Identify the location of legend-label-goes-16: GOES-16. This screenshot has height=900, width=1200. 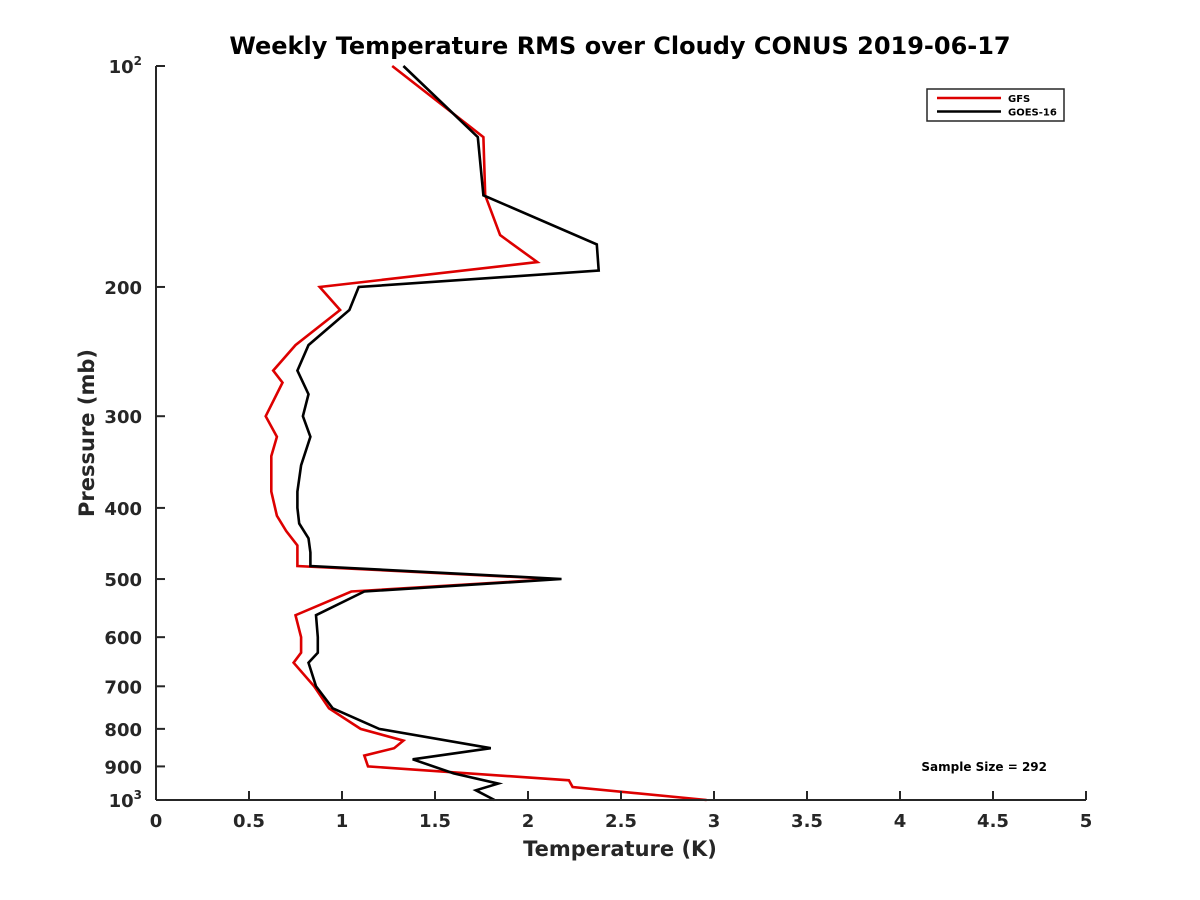
(1032, 113).